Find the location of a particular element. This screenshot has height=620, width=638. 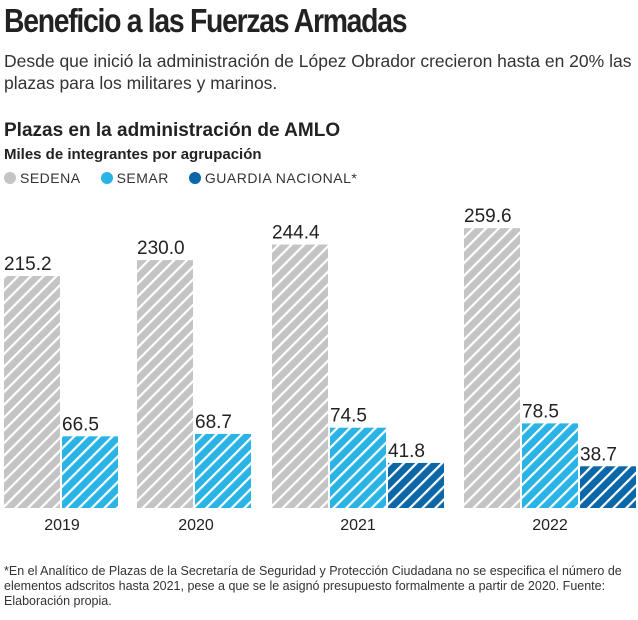

chart-units: Miles de integrantes por agrupación is located at coordinates (133, 154).